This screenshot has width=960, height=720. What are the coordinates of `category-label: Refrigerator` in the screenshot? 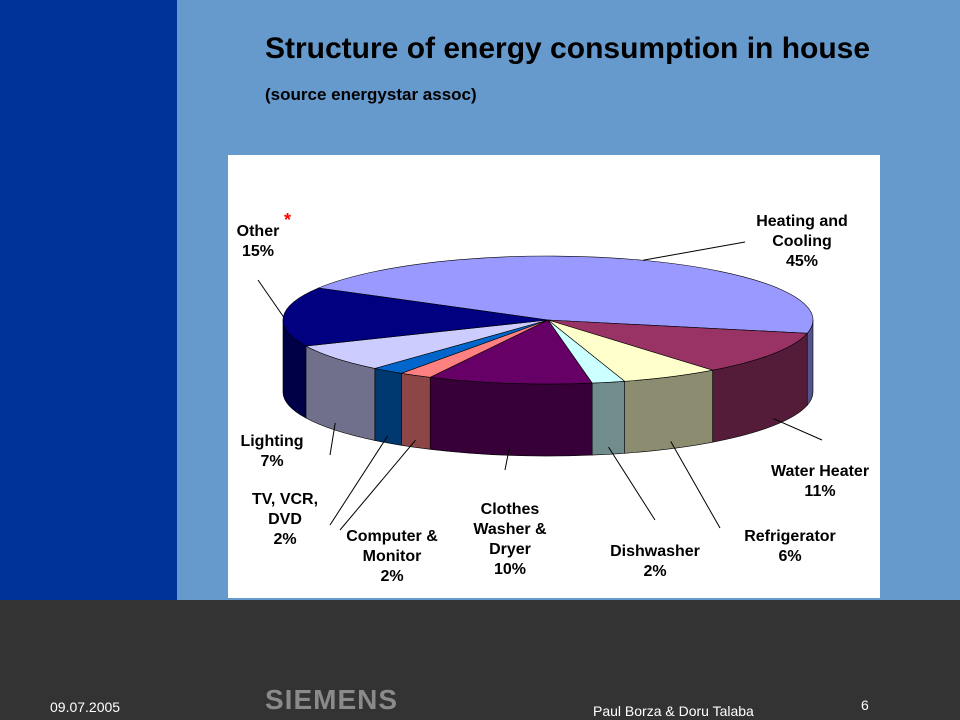 It's located at (790, 536).